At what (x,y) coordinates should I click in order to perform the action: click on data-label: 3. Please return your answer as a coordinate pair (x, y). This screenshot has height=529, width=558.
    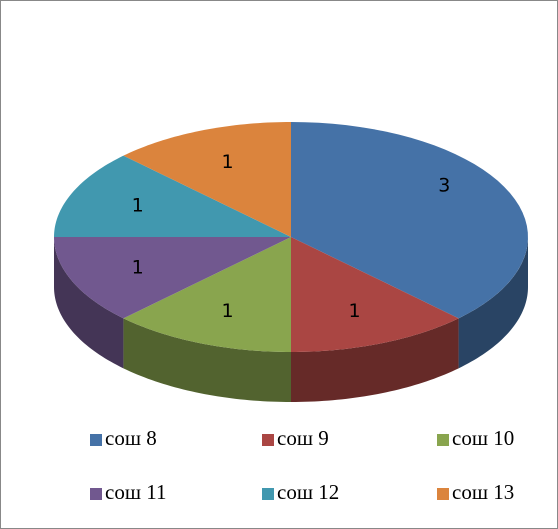
    Looking at the image, I should click on (444, 186).